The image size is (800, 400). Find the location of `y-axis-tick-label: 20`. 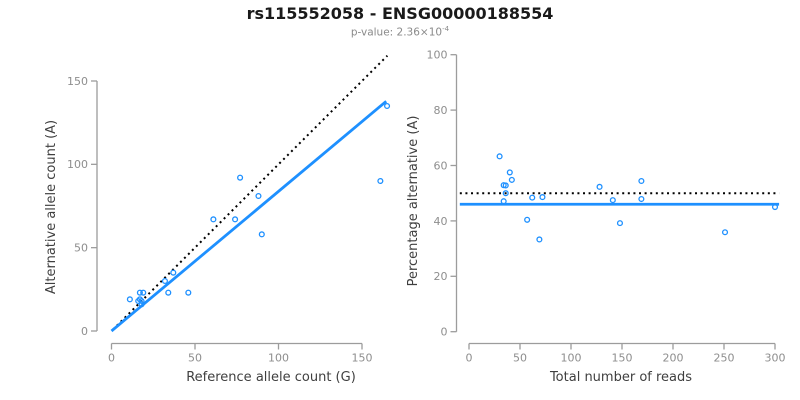

y-axis-tick-label: 20 is located at coordinates (441, 276).